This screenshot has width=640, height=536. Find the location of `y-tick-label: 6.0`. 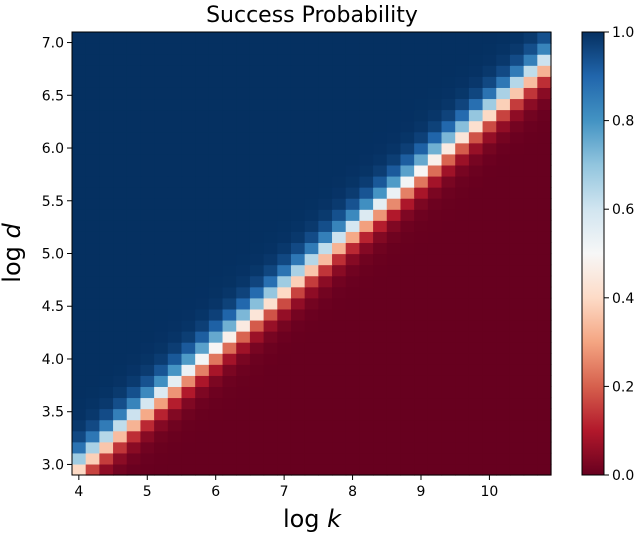

y-tick-label: 6.0 is located at coordinates (53, 149).